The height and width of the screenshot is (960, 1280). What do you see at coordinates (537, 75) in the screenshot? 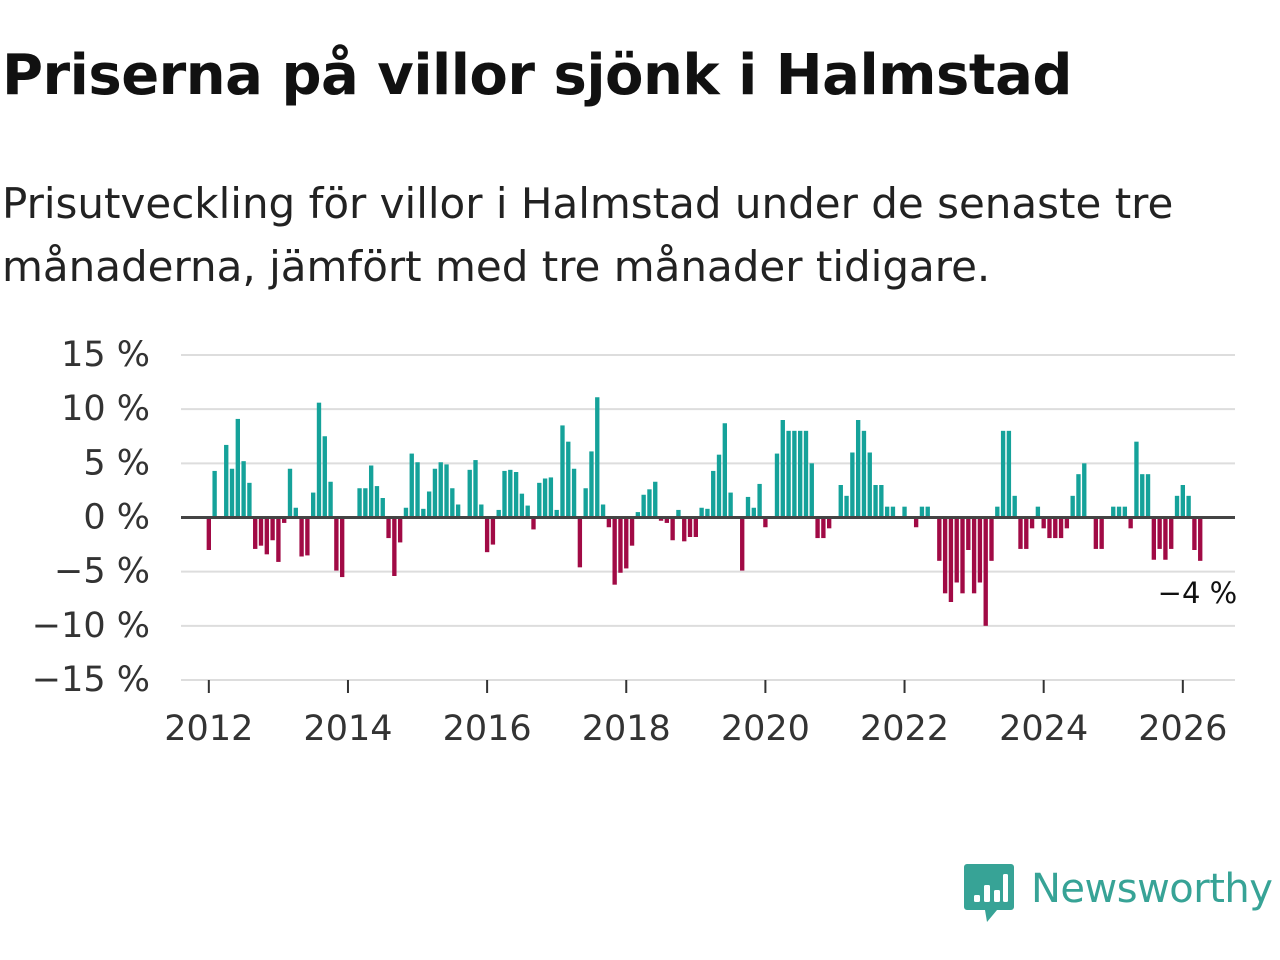
I see `chart-title: Priserna på villor sjönk i Halmstad` at bounding box center [537, 75].